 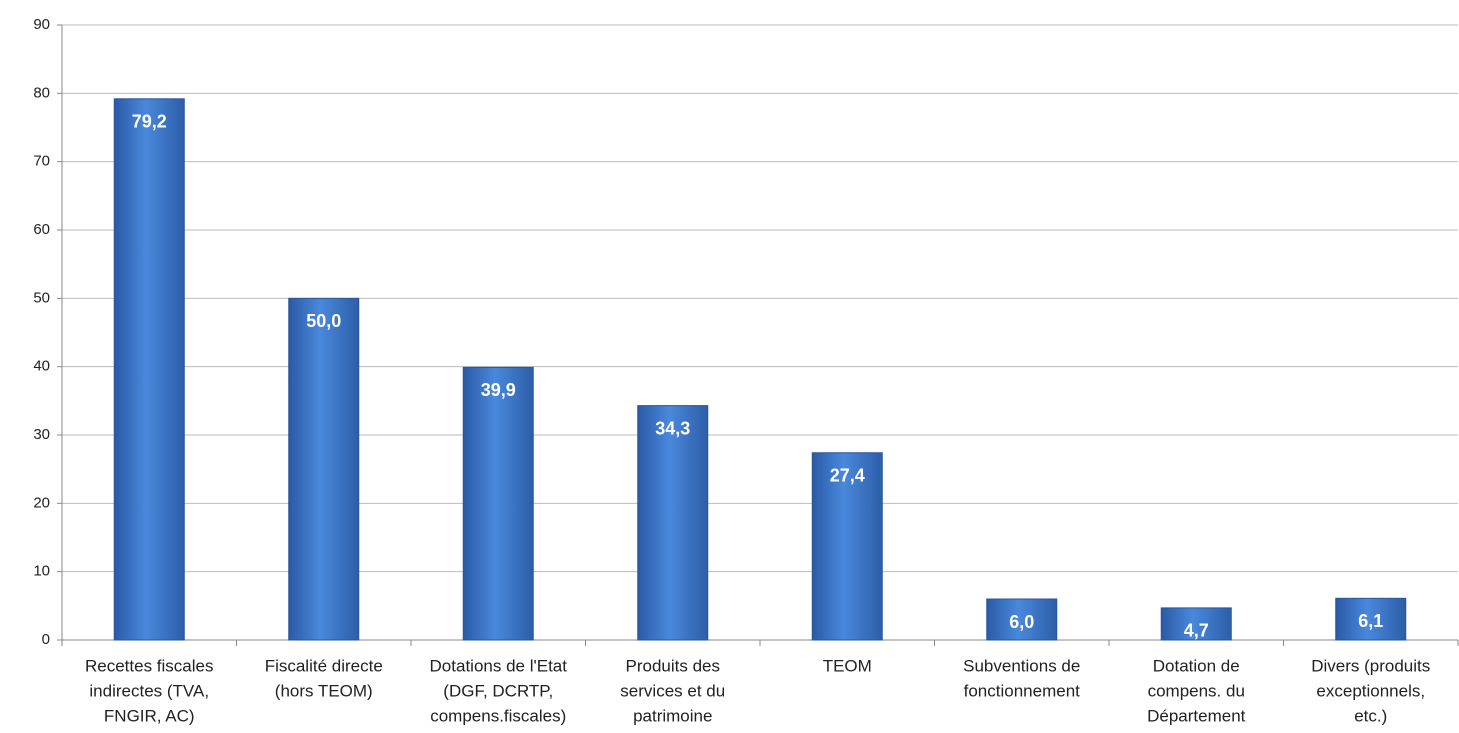 I want to click on value-label: 79,2, so click(x=149, y=122).